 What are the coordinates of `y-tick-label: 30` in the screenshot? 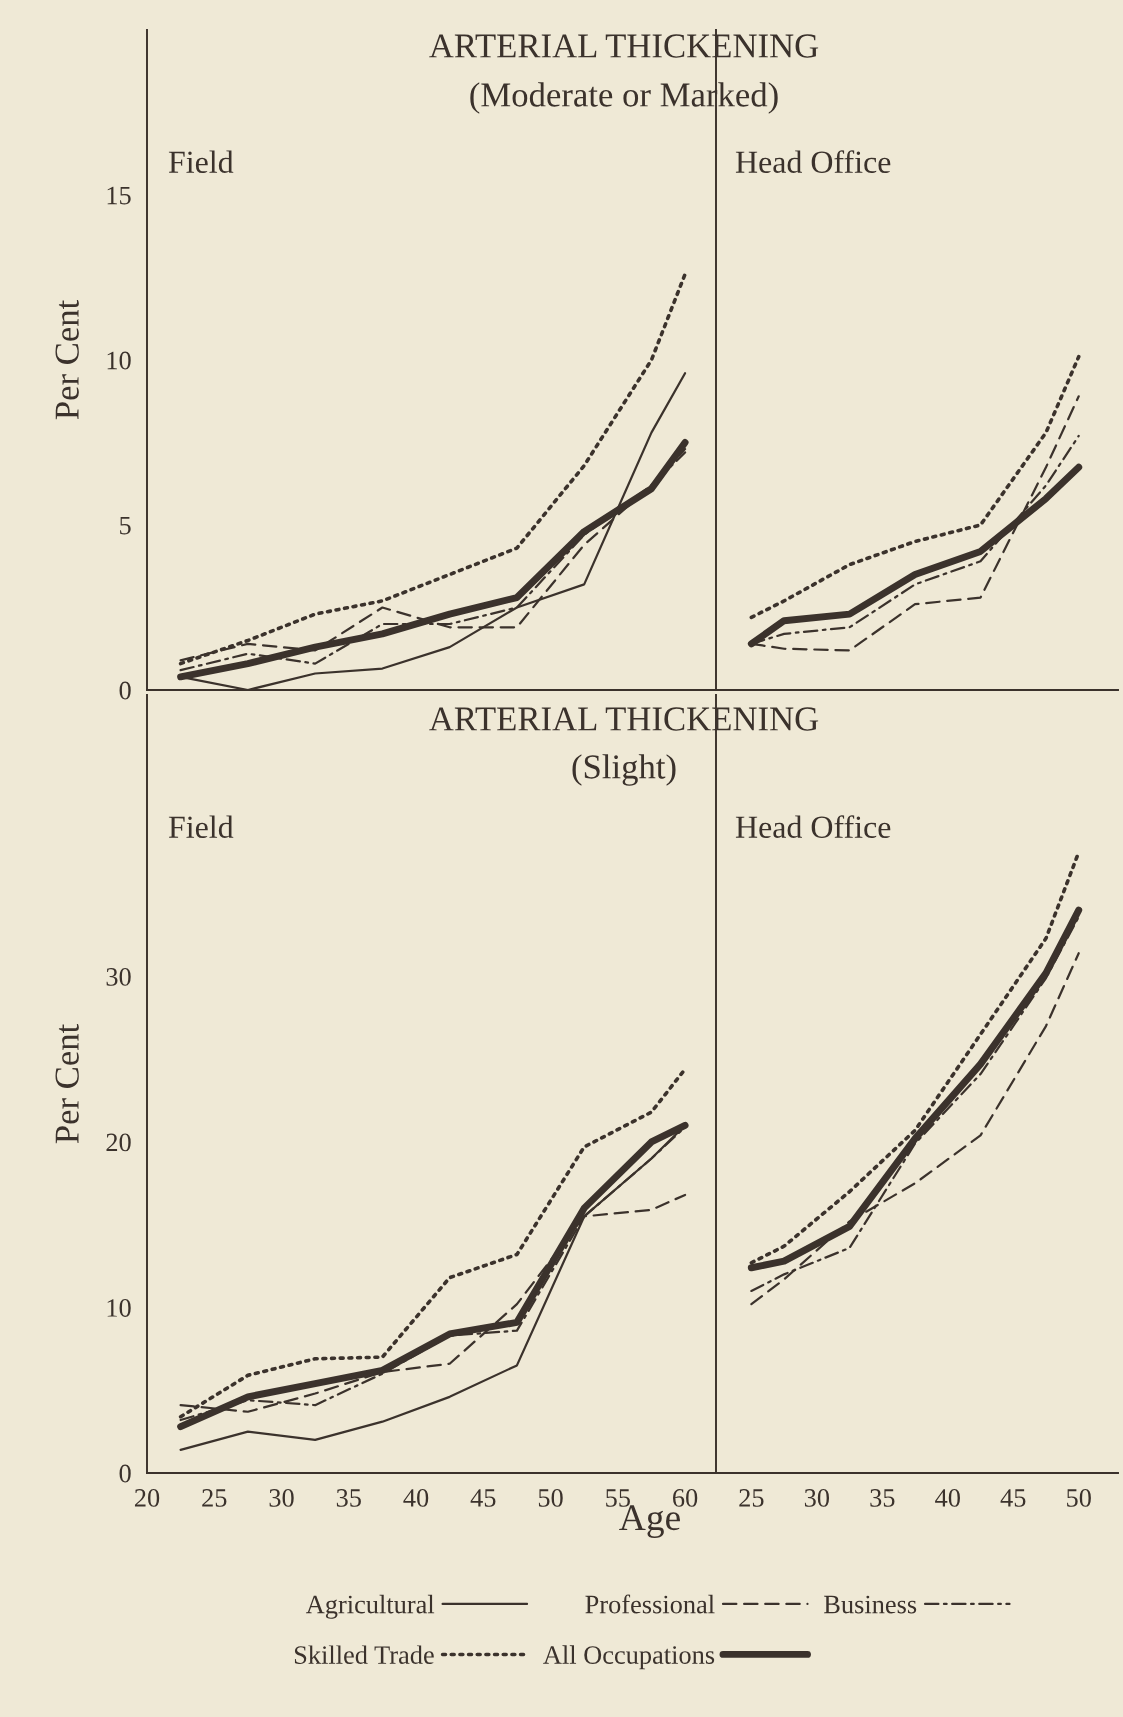 It's located at (118, 977).